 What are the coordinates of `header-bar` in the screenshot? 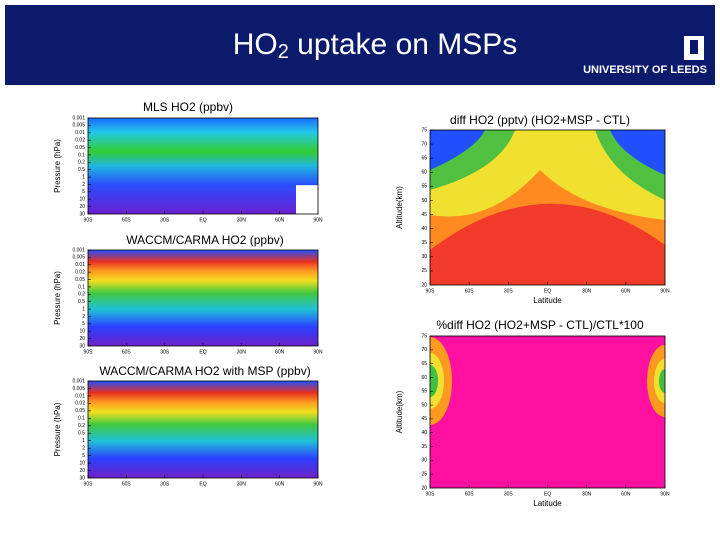 It's located at (360, 45).